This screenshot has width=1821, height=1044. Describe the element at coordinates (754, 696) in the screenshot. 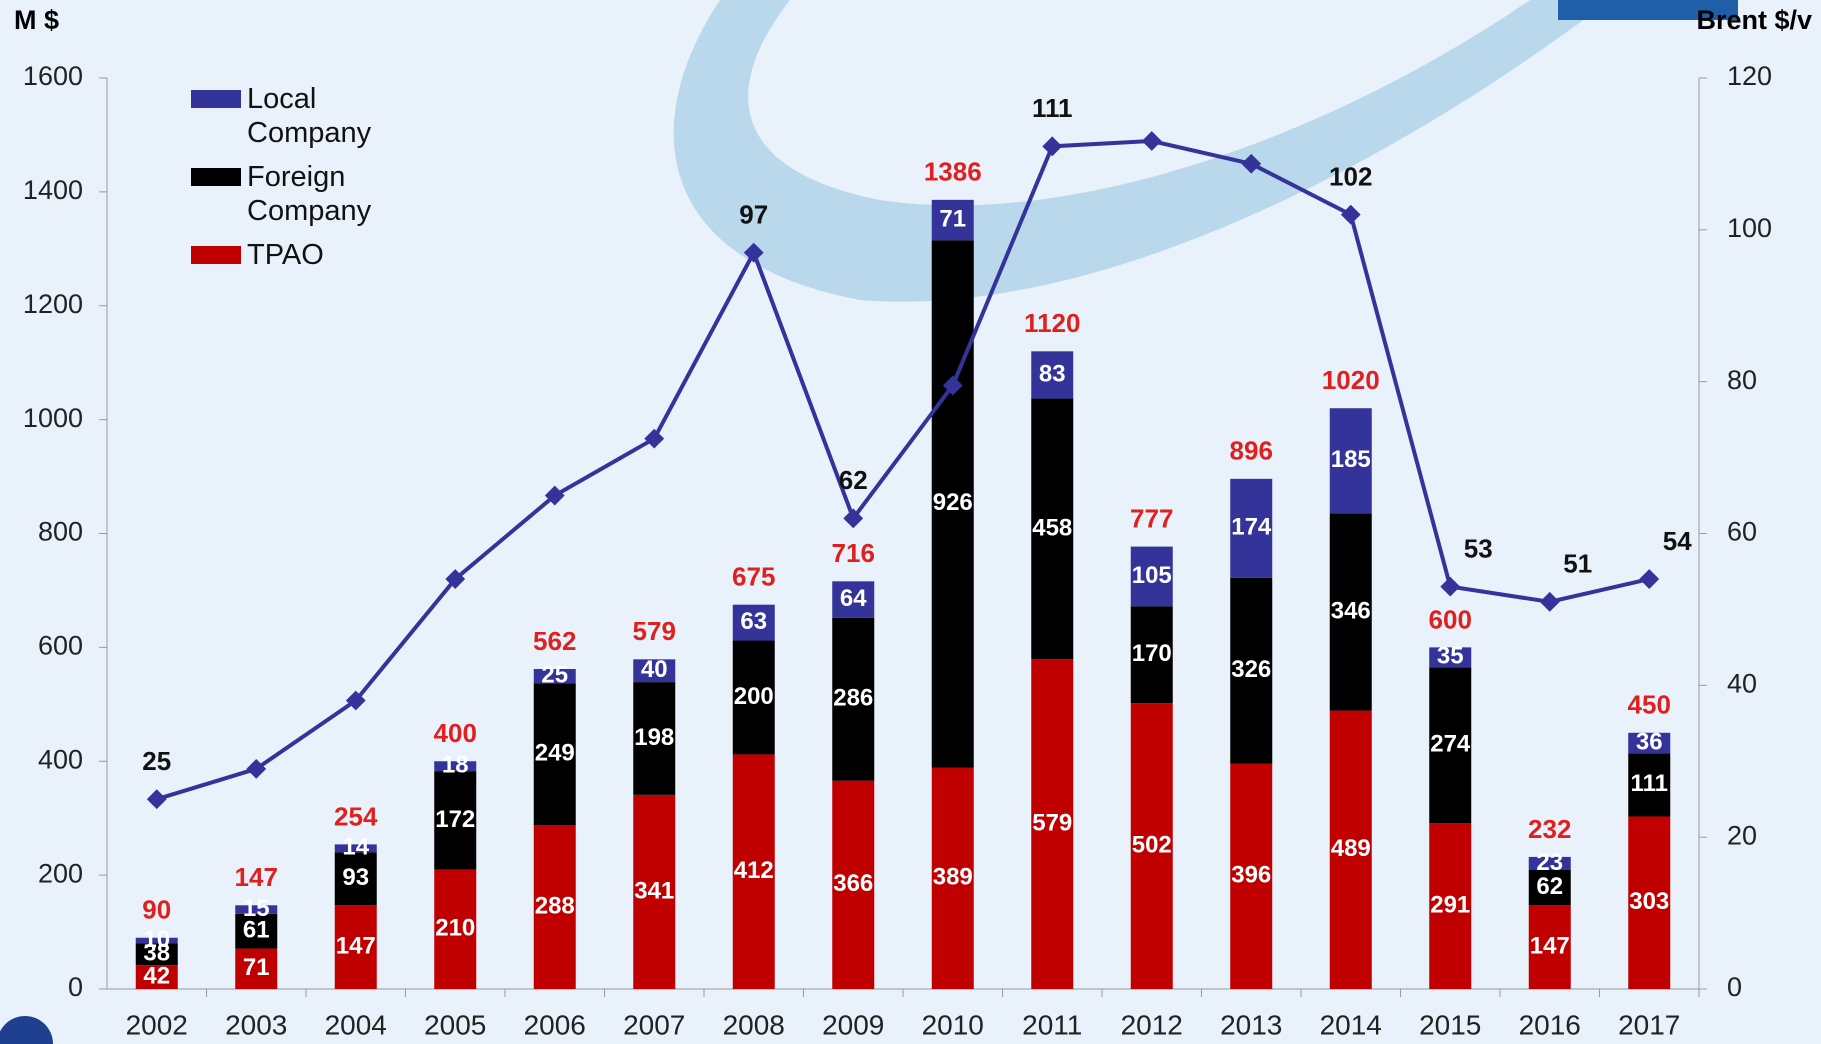

I see `segment-label: 200` at that location.